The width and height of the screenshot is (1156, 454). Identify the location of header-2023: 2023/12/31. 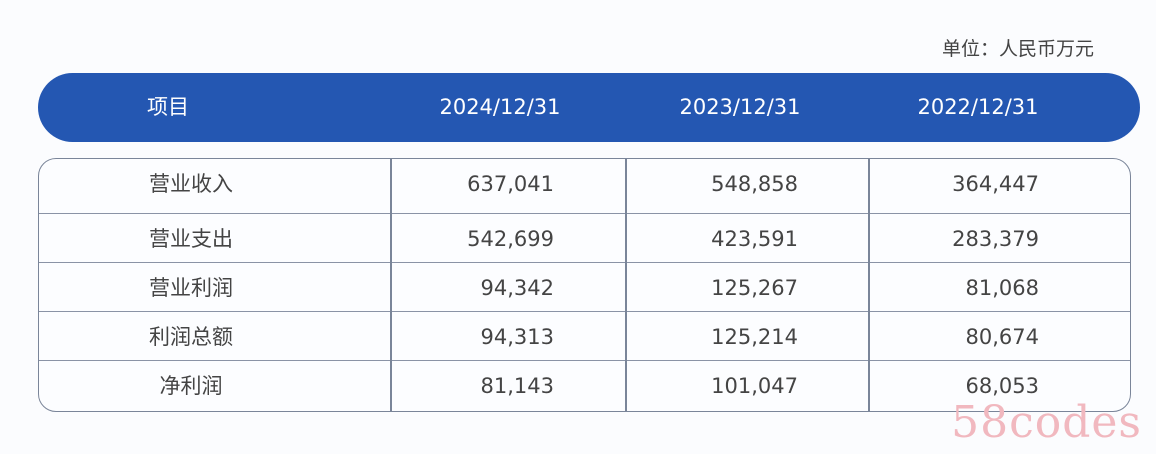
(740, 107).